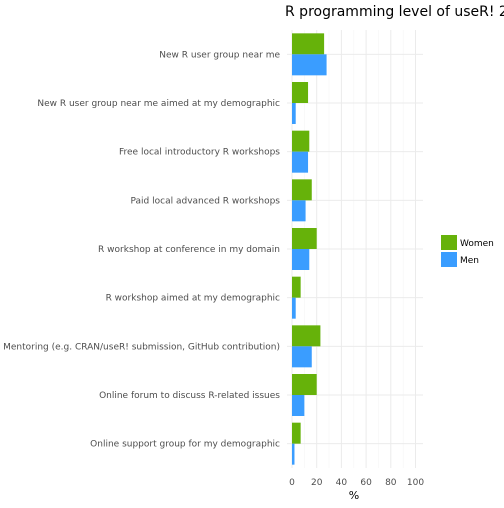 The image size is (504, 508). Describe the element at coordinates (449, 242) in the screenshot. I see `legend-swatch-women` at that location.